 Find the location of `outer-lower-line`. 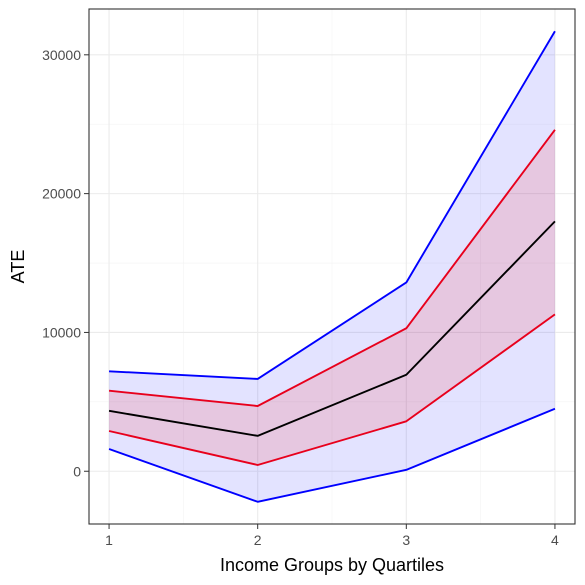

outer-lower-line is located at coordinates (332, 455).